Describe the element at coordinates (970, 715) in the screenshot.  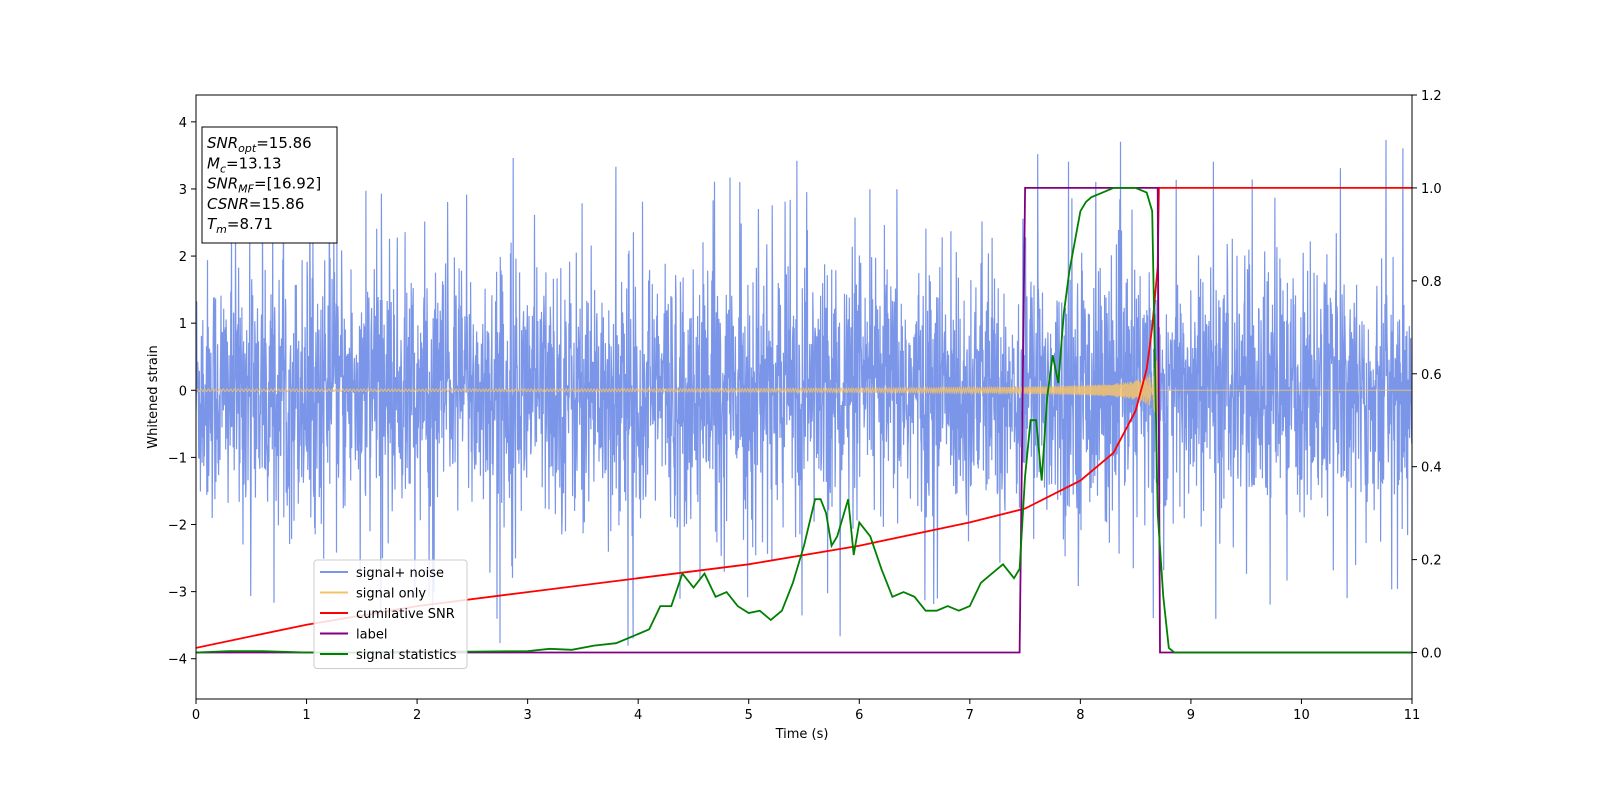
I see `x-tick-label: 7` at that location.